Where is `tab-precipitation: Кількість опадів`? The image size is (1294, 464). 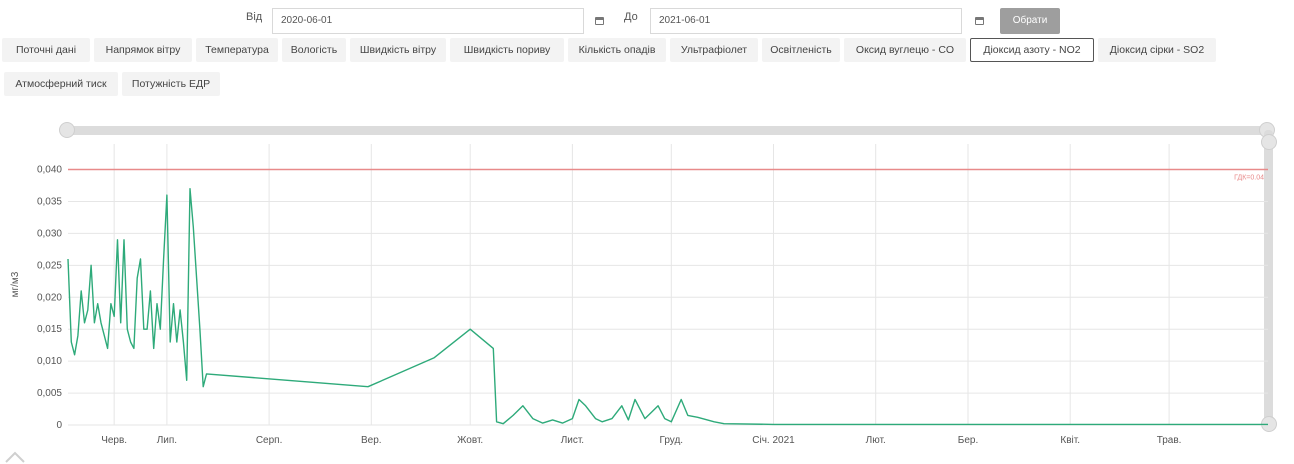
tab-precipitation: Кількість опадів is located at coordinates (617, 50).